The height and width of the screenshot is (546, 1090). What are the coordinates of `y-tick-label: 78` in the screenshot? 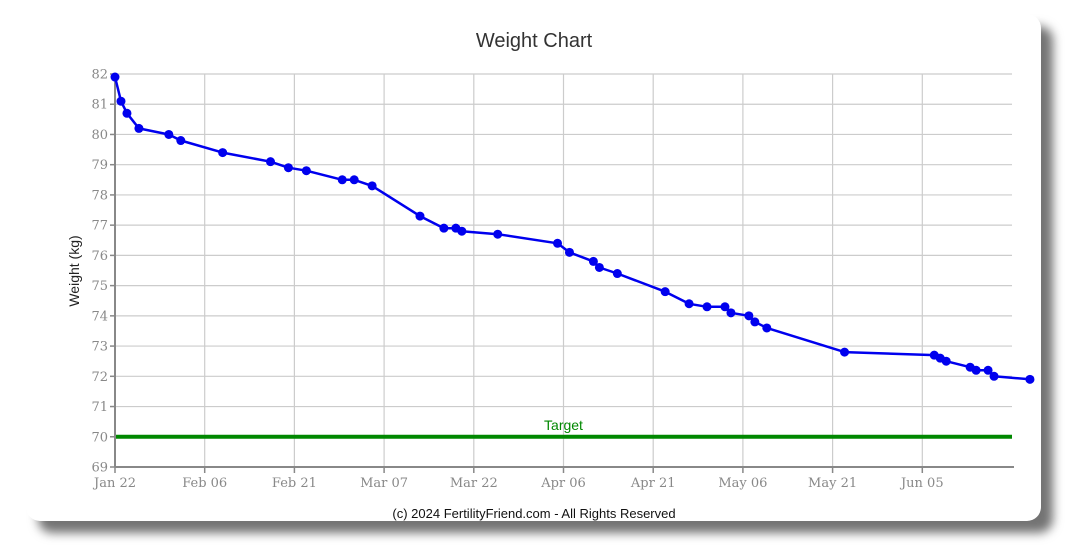 It's located at (99, 195).